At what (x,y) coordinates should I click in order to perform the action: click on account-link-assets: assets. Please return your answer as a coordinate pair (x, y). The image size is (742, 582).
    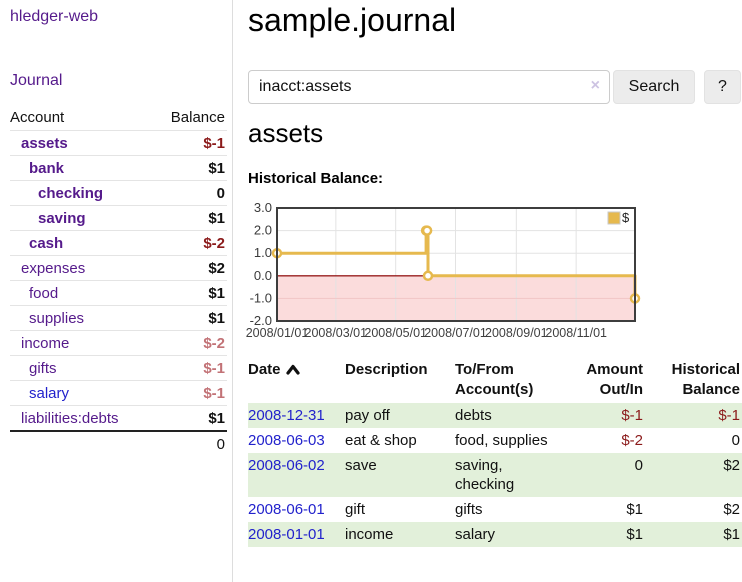
    Looking at the image, I should click on (44, 143).